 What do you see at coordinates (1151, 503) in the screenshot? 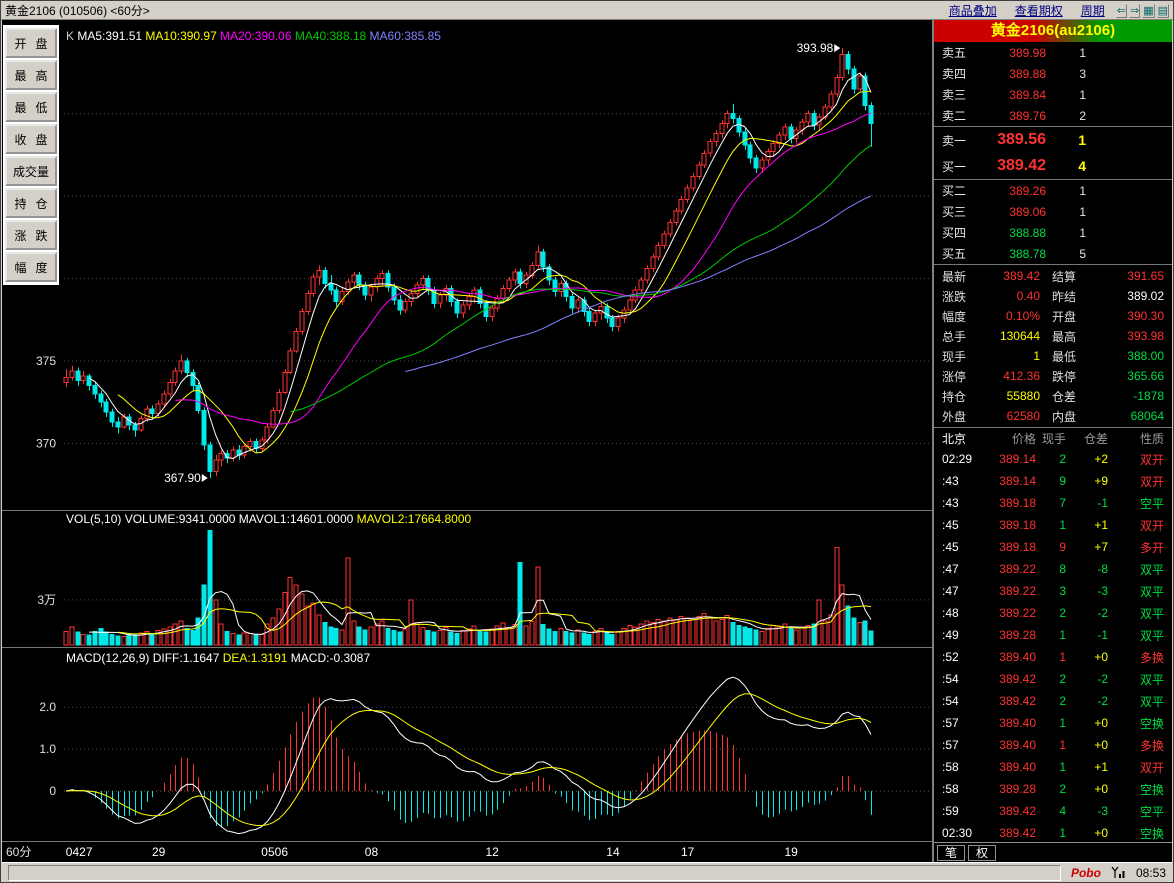
I see `tick-nature: 空平` at bounding box center [1151, 503].